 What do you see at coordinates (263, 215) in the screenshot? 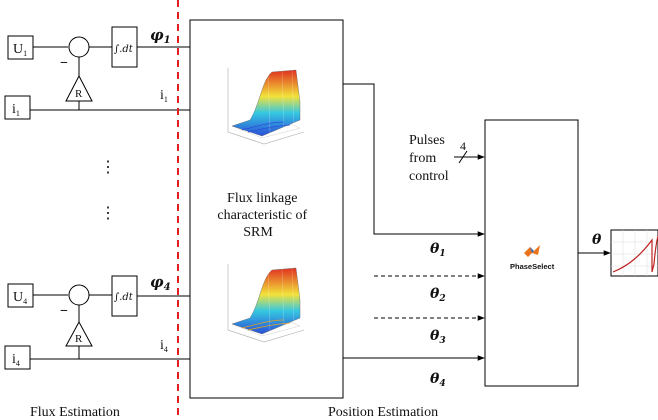
I see `flux-linkage-label: Flux linkage characteristic of SRM` at bounding box center [263, 215].